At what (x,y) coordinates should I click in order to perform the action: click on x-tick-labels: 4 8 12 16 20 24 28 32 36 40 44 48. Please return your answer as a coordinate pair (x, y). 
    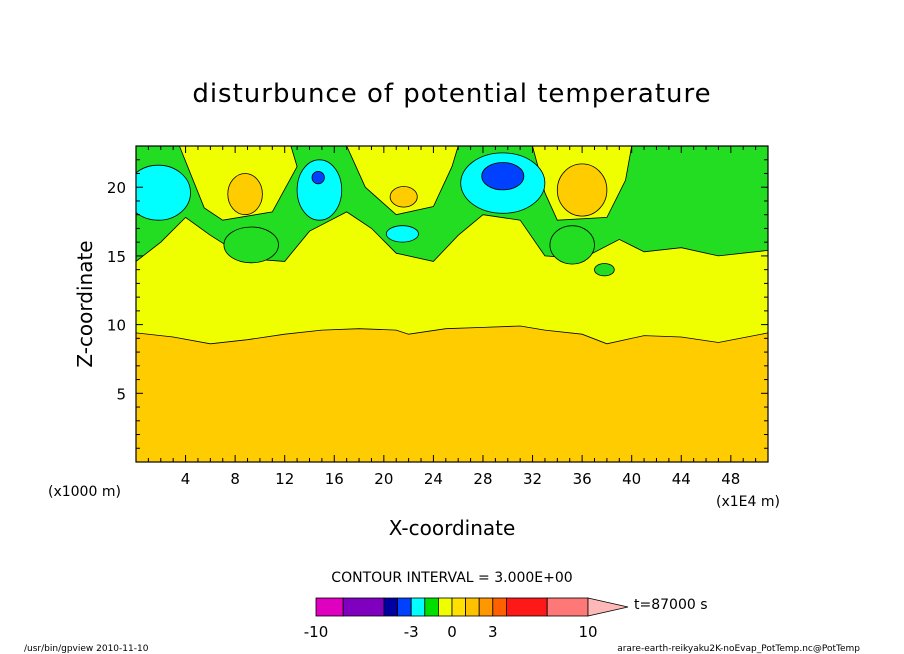
    Looking at the image, I should click on (461, 479).